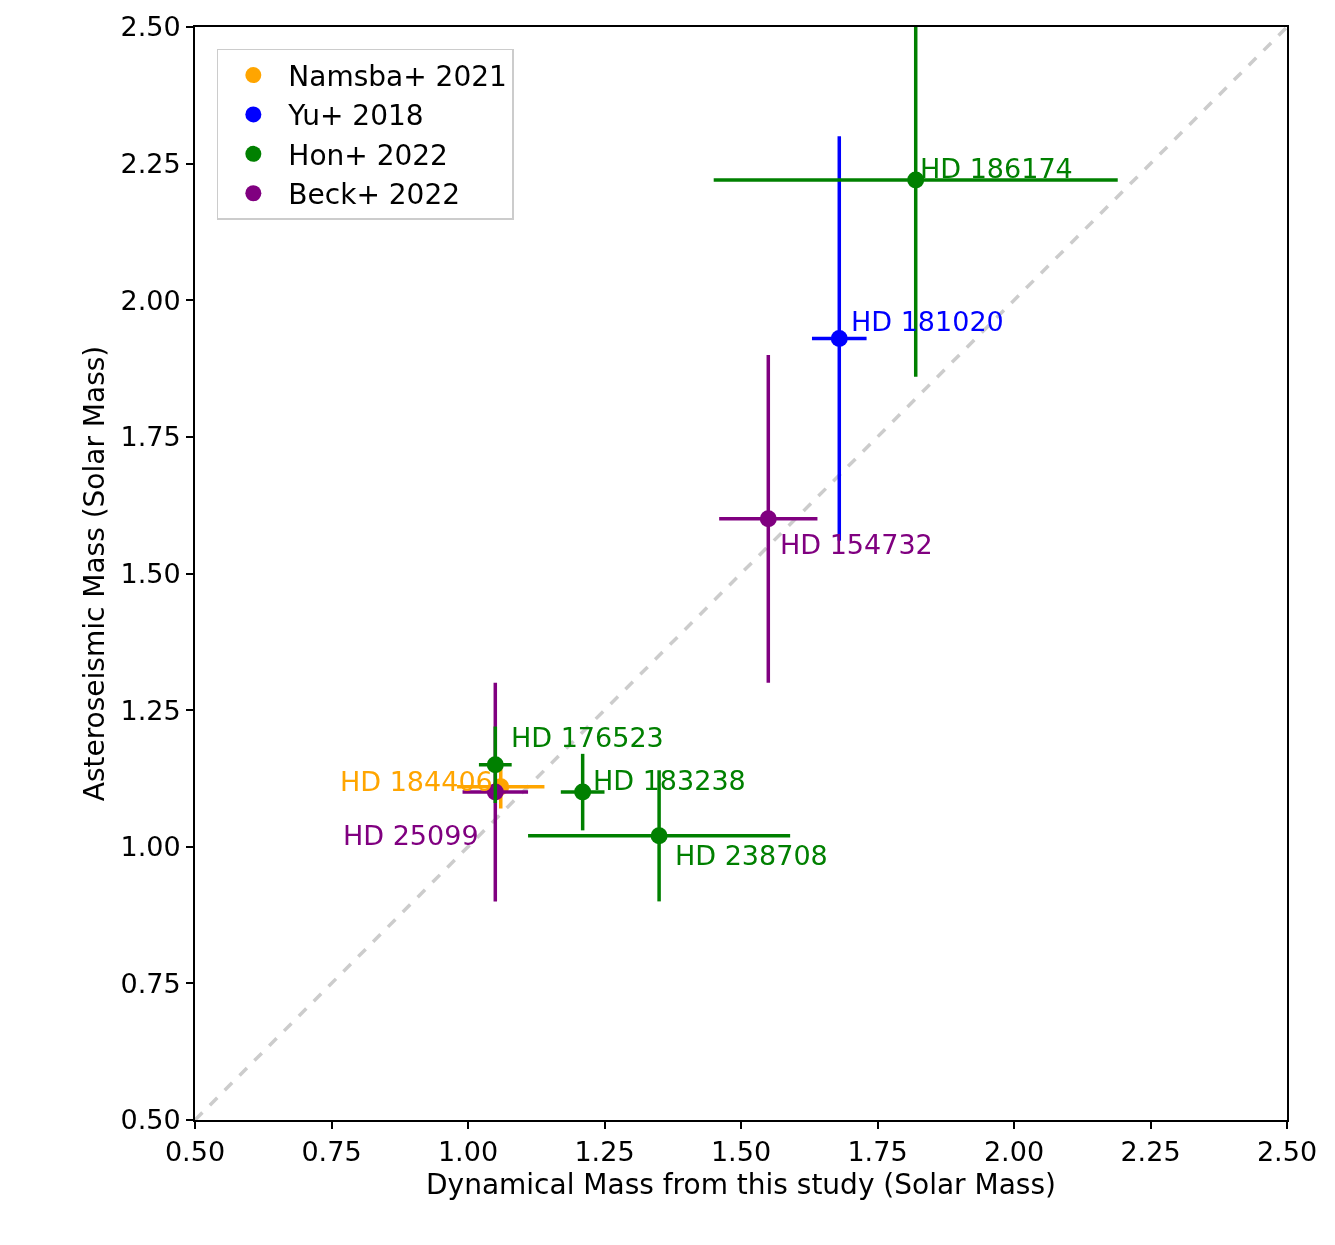  What do you see at coordinates (374, 195) in the screenshot?
I see `legend-label: Beck+ 2022` at bounding box center [374, 195].